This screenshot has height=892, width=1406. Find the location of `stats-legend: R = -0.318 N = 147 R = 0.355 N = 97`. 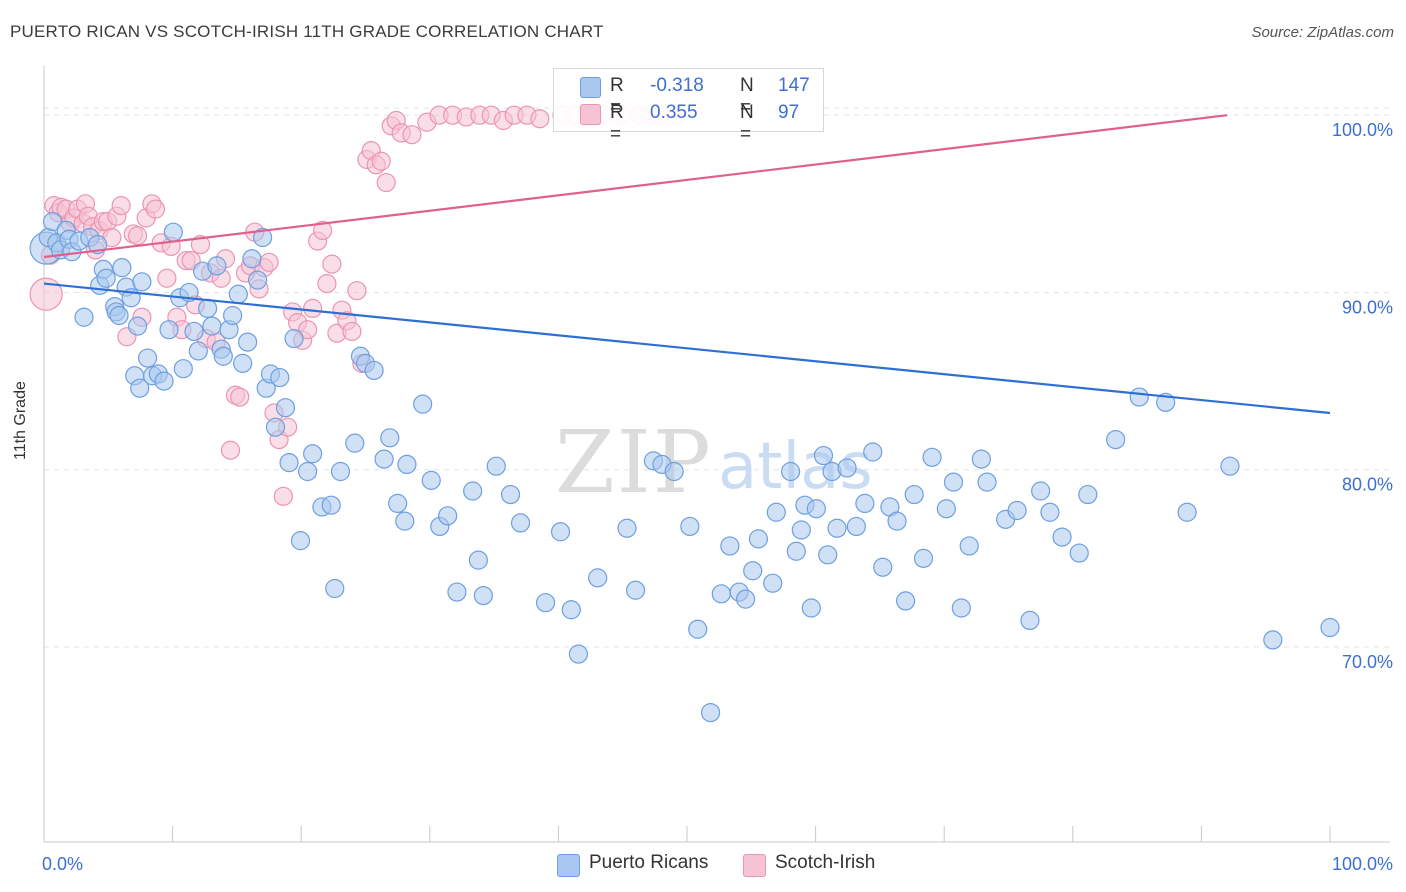

stats-legend: R = -0.318 N = 147 R = 0.355 N = 97 is located at coordinates (688, 106).